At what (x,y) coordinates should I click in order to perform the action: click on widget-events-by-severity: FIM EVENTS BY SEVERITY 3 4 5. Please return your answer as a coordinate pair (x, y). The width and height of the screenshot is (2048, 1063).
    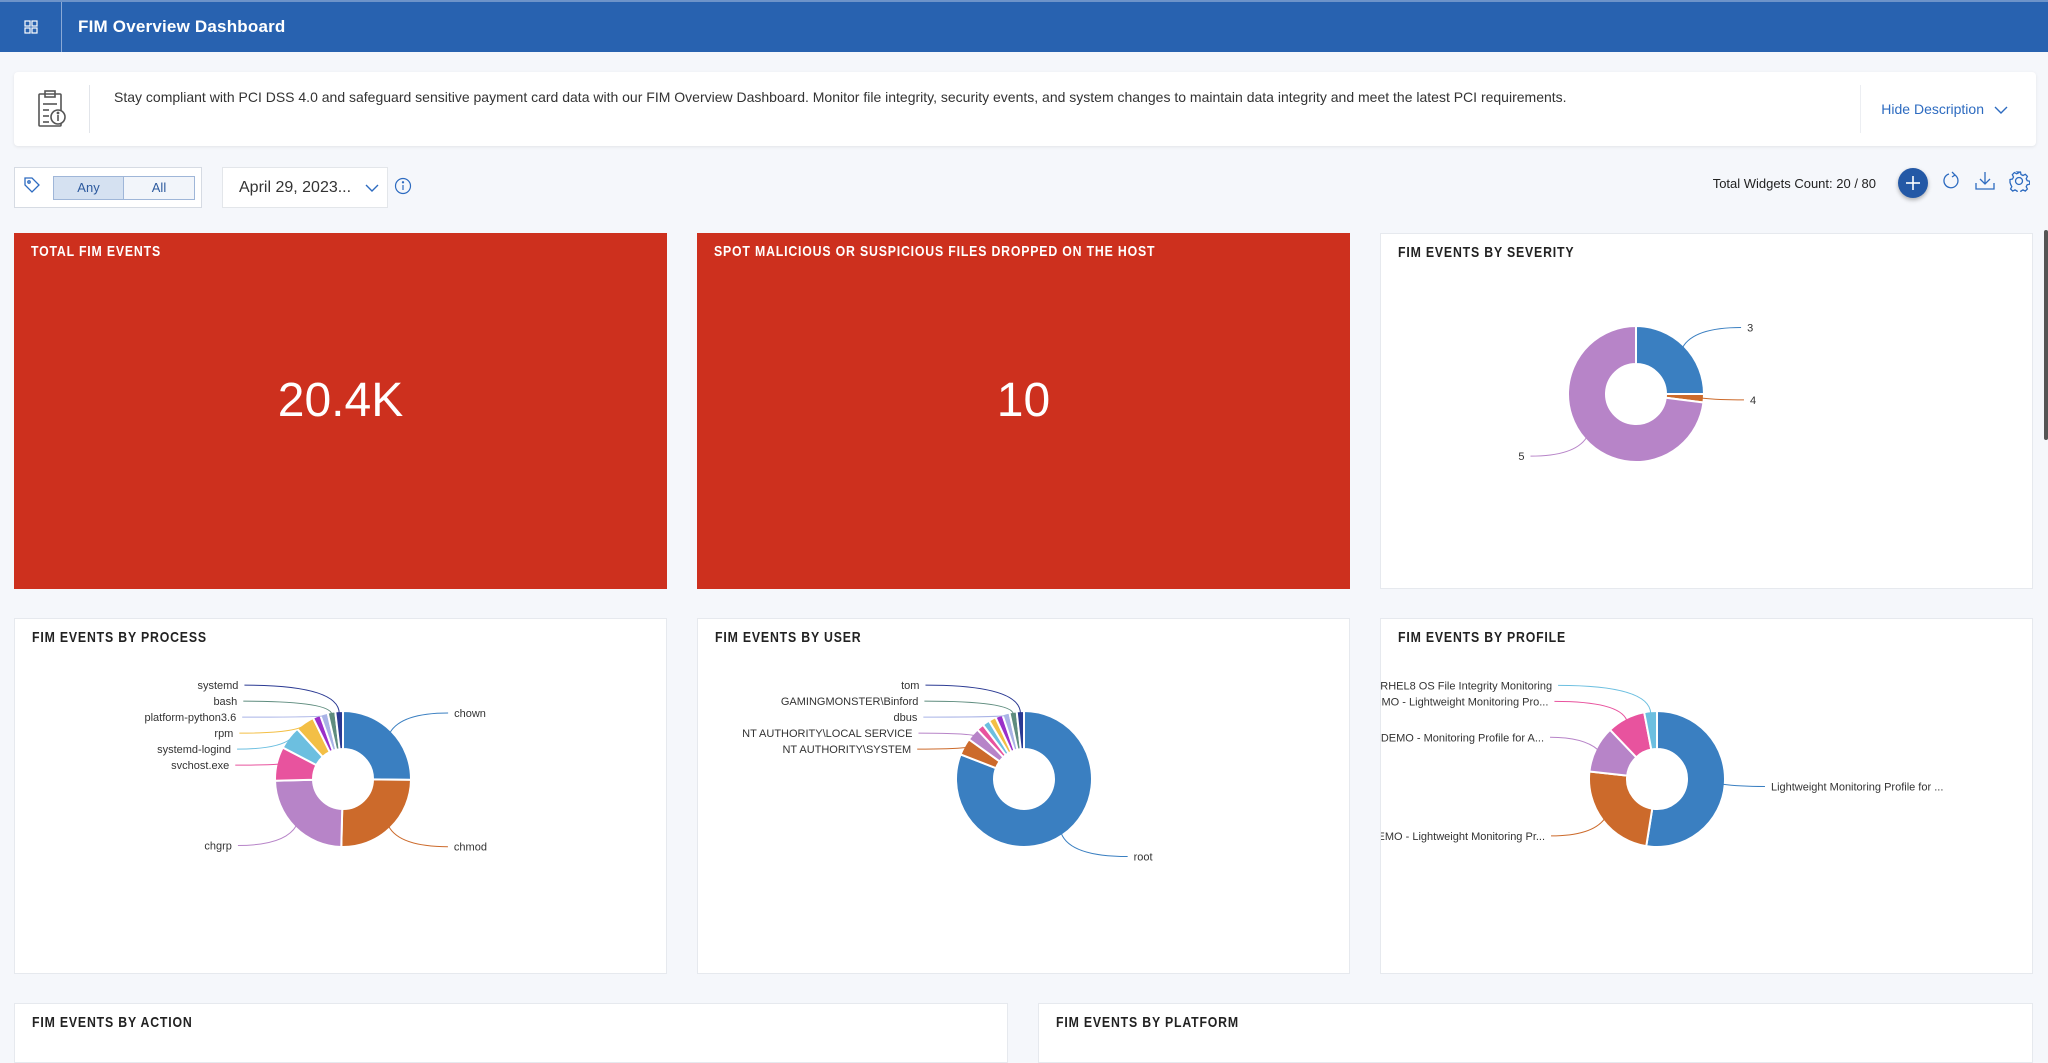
    Looking at the image, I should click on (1706, 411).